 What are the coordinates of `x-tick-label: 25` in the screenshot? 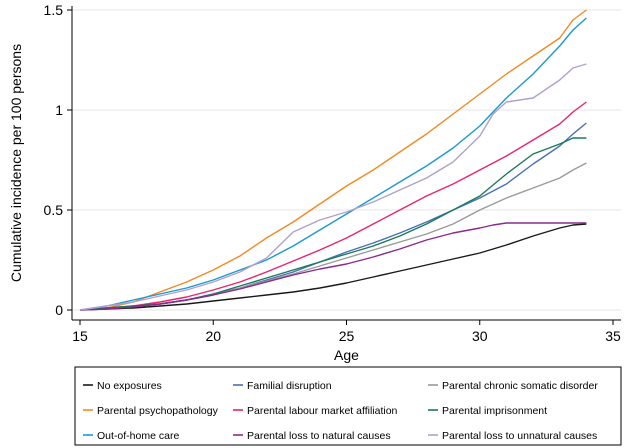 It's located at (347, 336).